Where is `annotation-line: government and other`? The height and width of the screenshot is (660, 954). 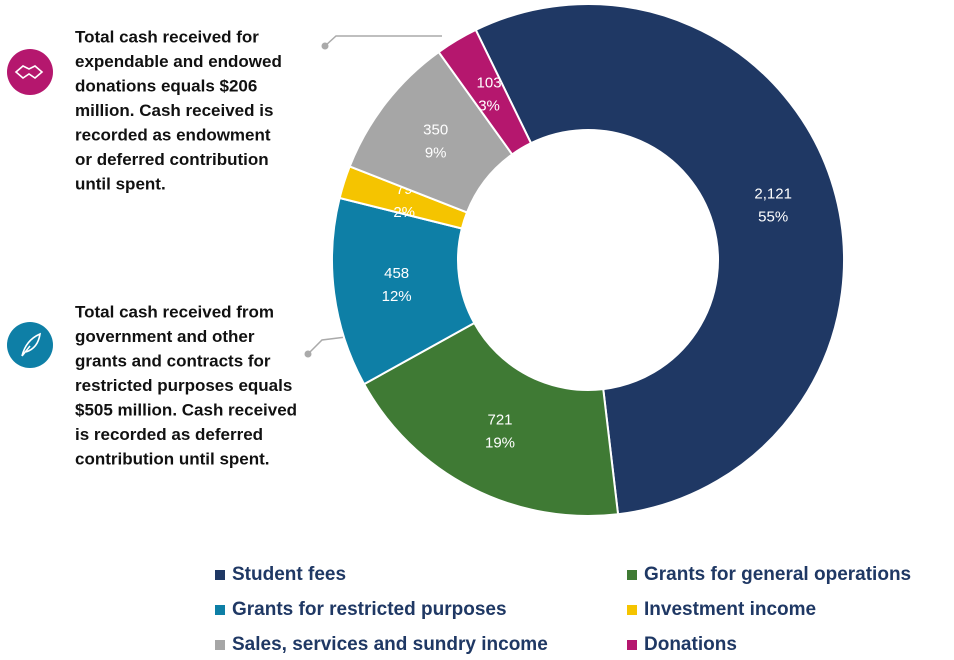 annotation-line: government and other is located at coordinates (165, 336).